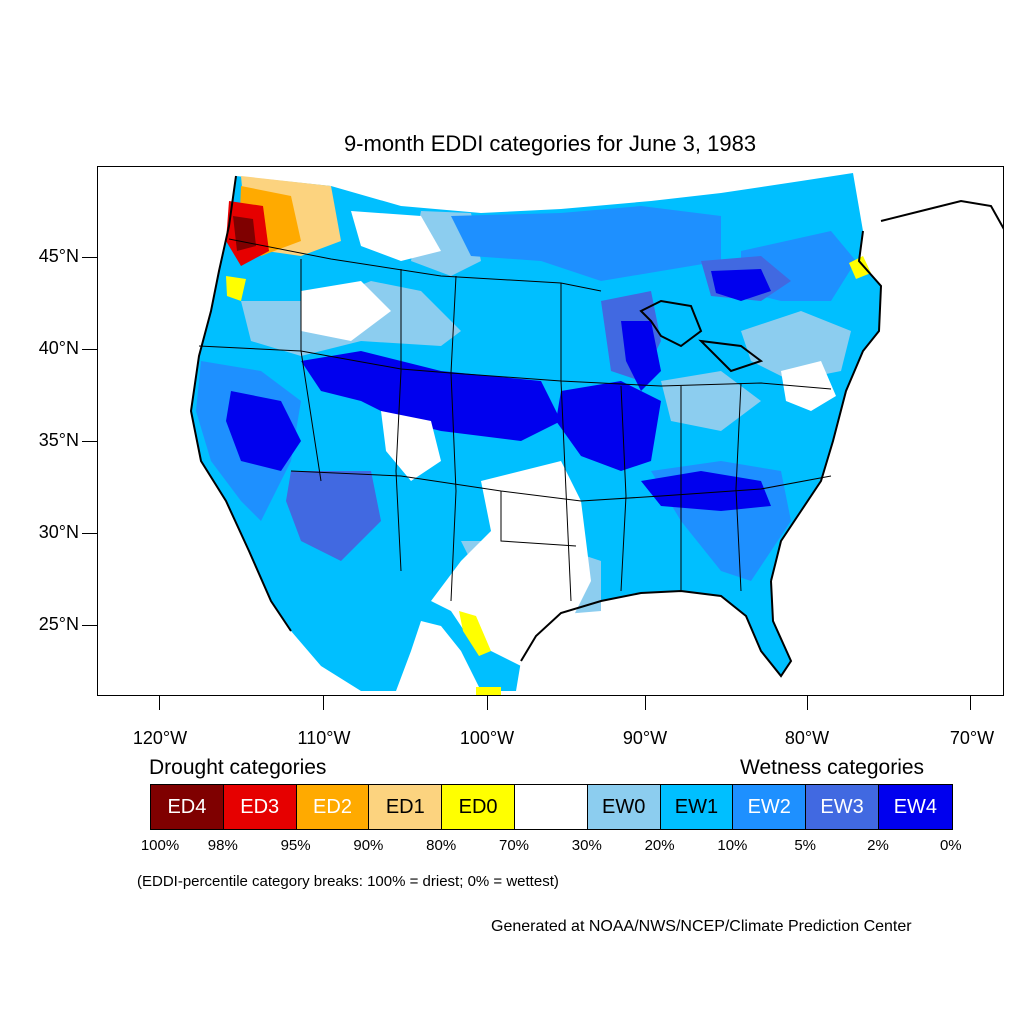 The height and width of the screenshot is (1024, 1024). What do you see at coordinates (832, 767) in the screenshot?
I see `wetness-heading: Wetness categories` at bounding box center [832, 767].